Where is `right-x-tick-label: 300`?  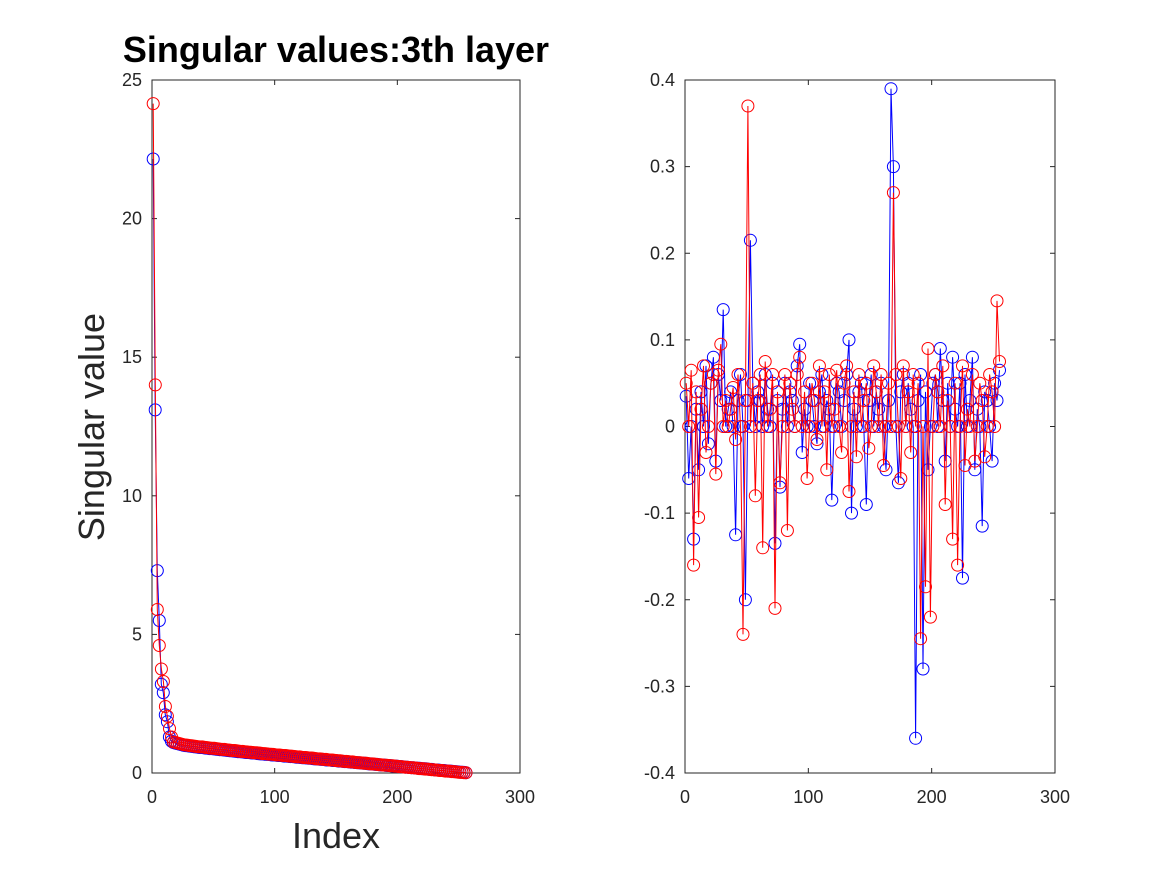
right-x-tick-label: 300 is located at coordinates (1055, 797).